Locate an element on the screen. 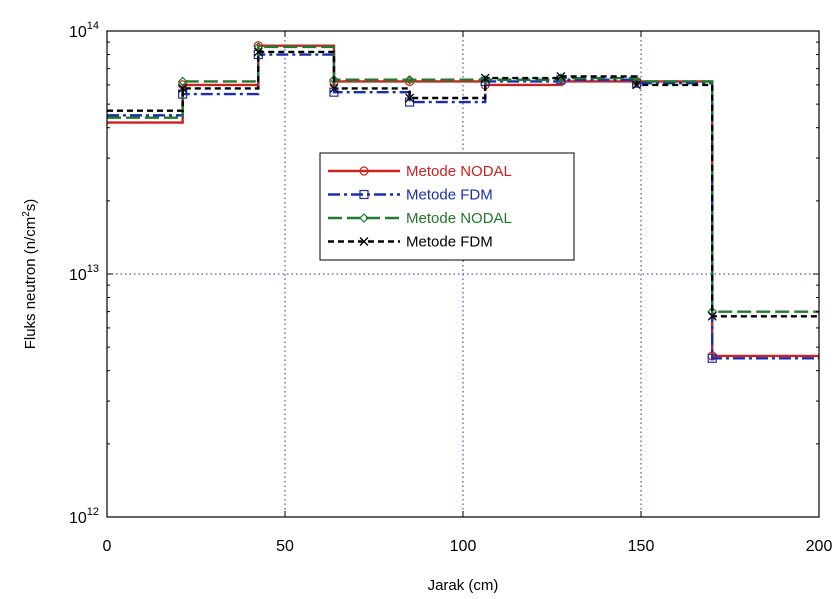 Image resolution: width=838 pixels, height=599 pixels. x-tick-label: 0 is located at coordinates (107, 546).